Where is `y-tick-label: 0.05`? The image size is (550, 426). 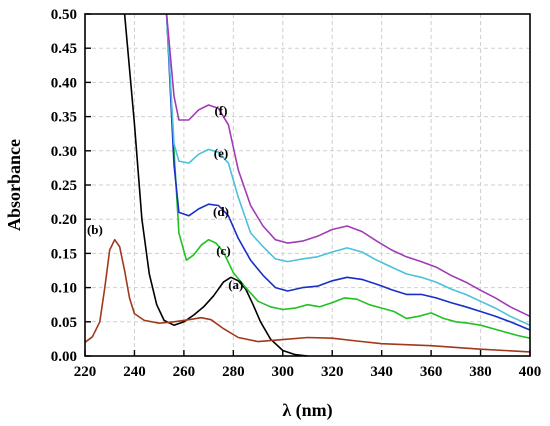
y-tick-label: 0.05 is located at coordinates (64, 323).